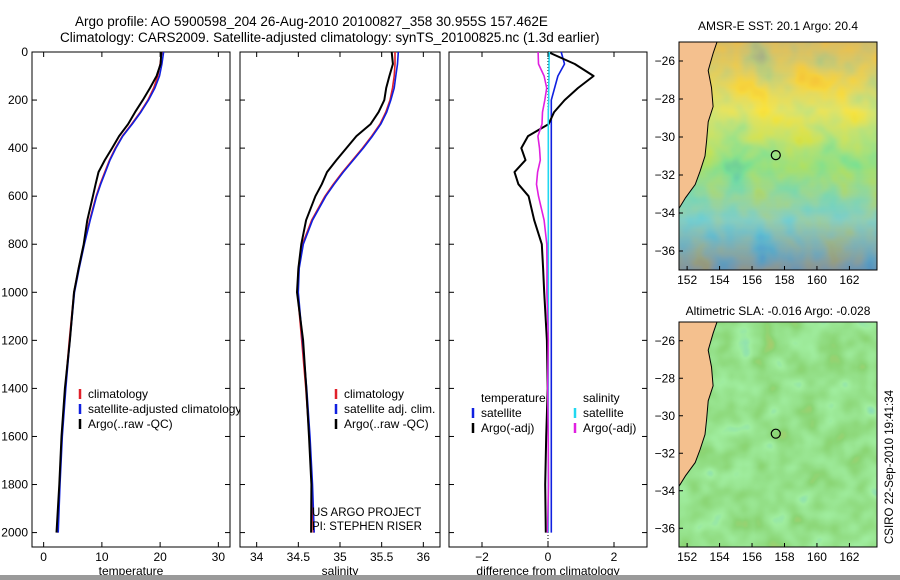 This screenshot has height=580, width=900. Describe the element at coordinates (14, 340) in the screenshot. I see `temperature-ytick-label: 1200` at that location.